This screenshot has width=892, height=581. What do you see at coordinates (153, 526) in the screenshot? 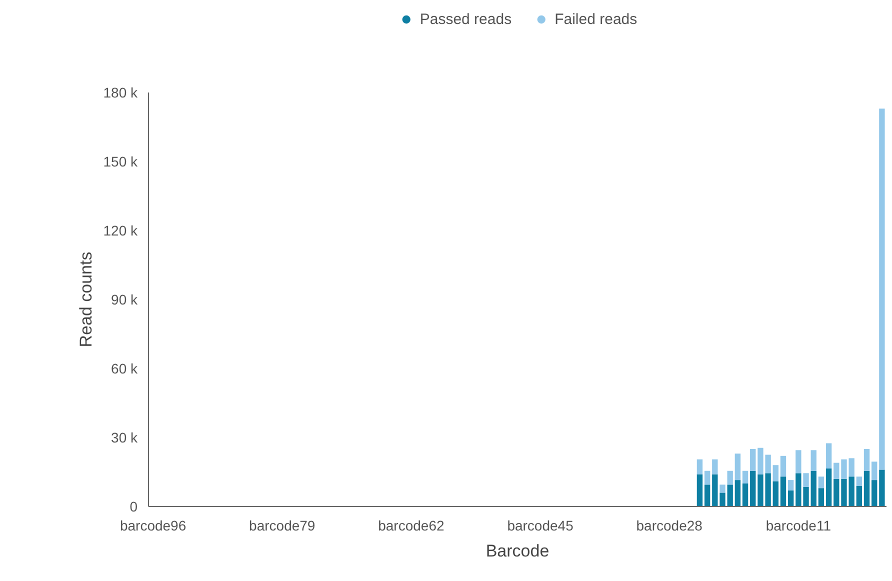
I see `x-tick-label: barcode96` at bounding box center [153, 526].